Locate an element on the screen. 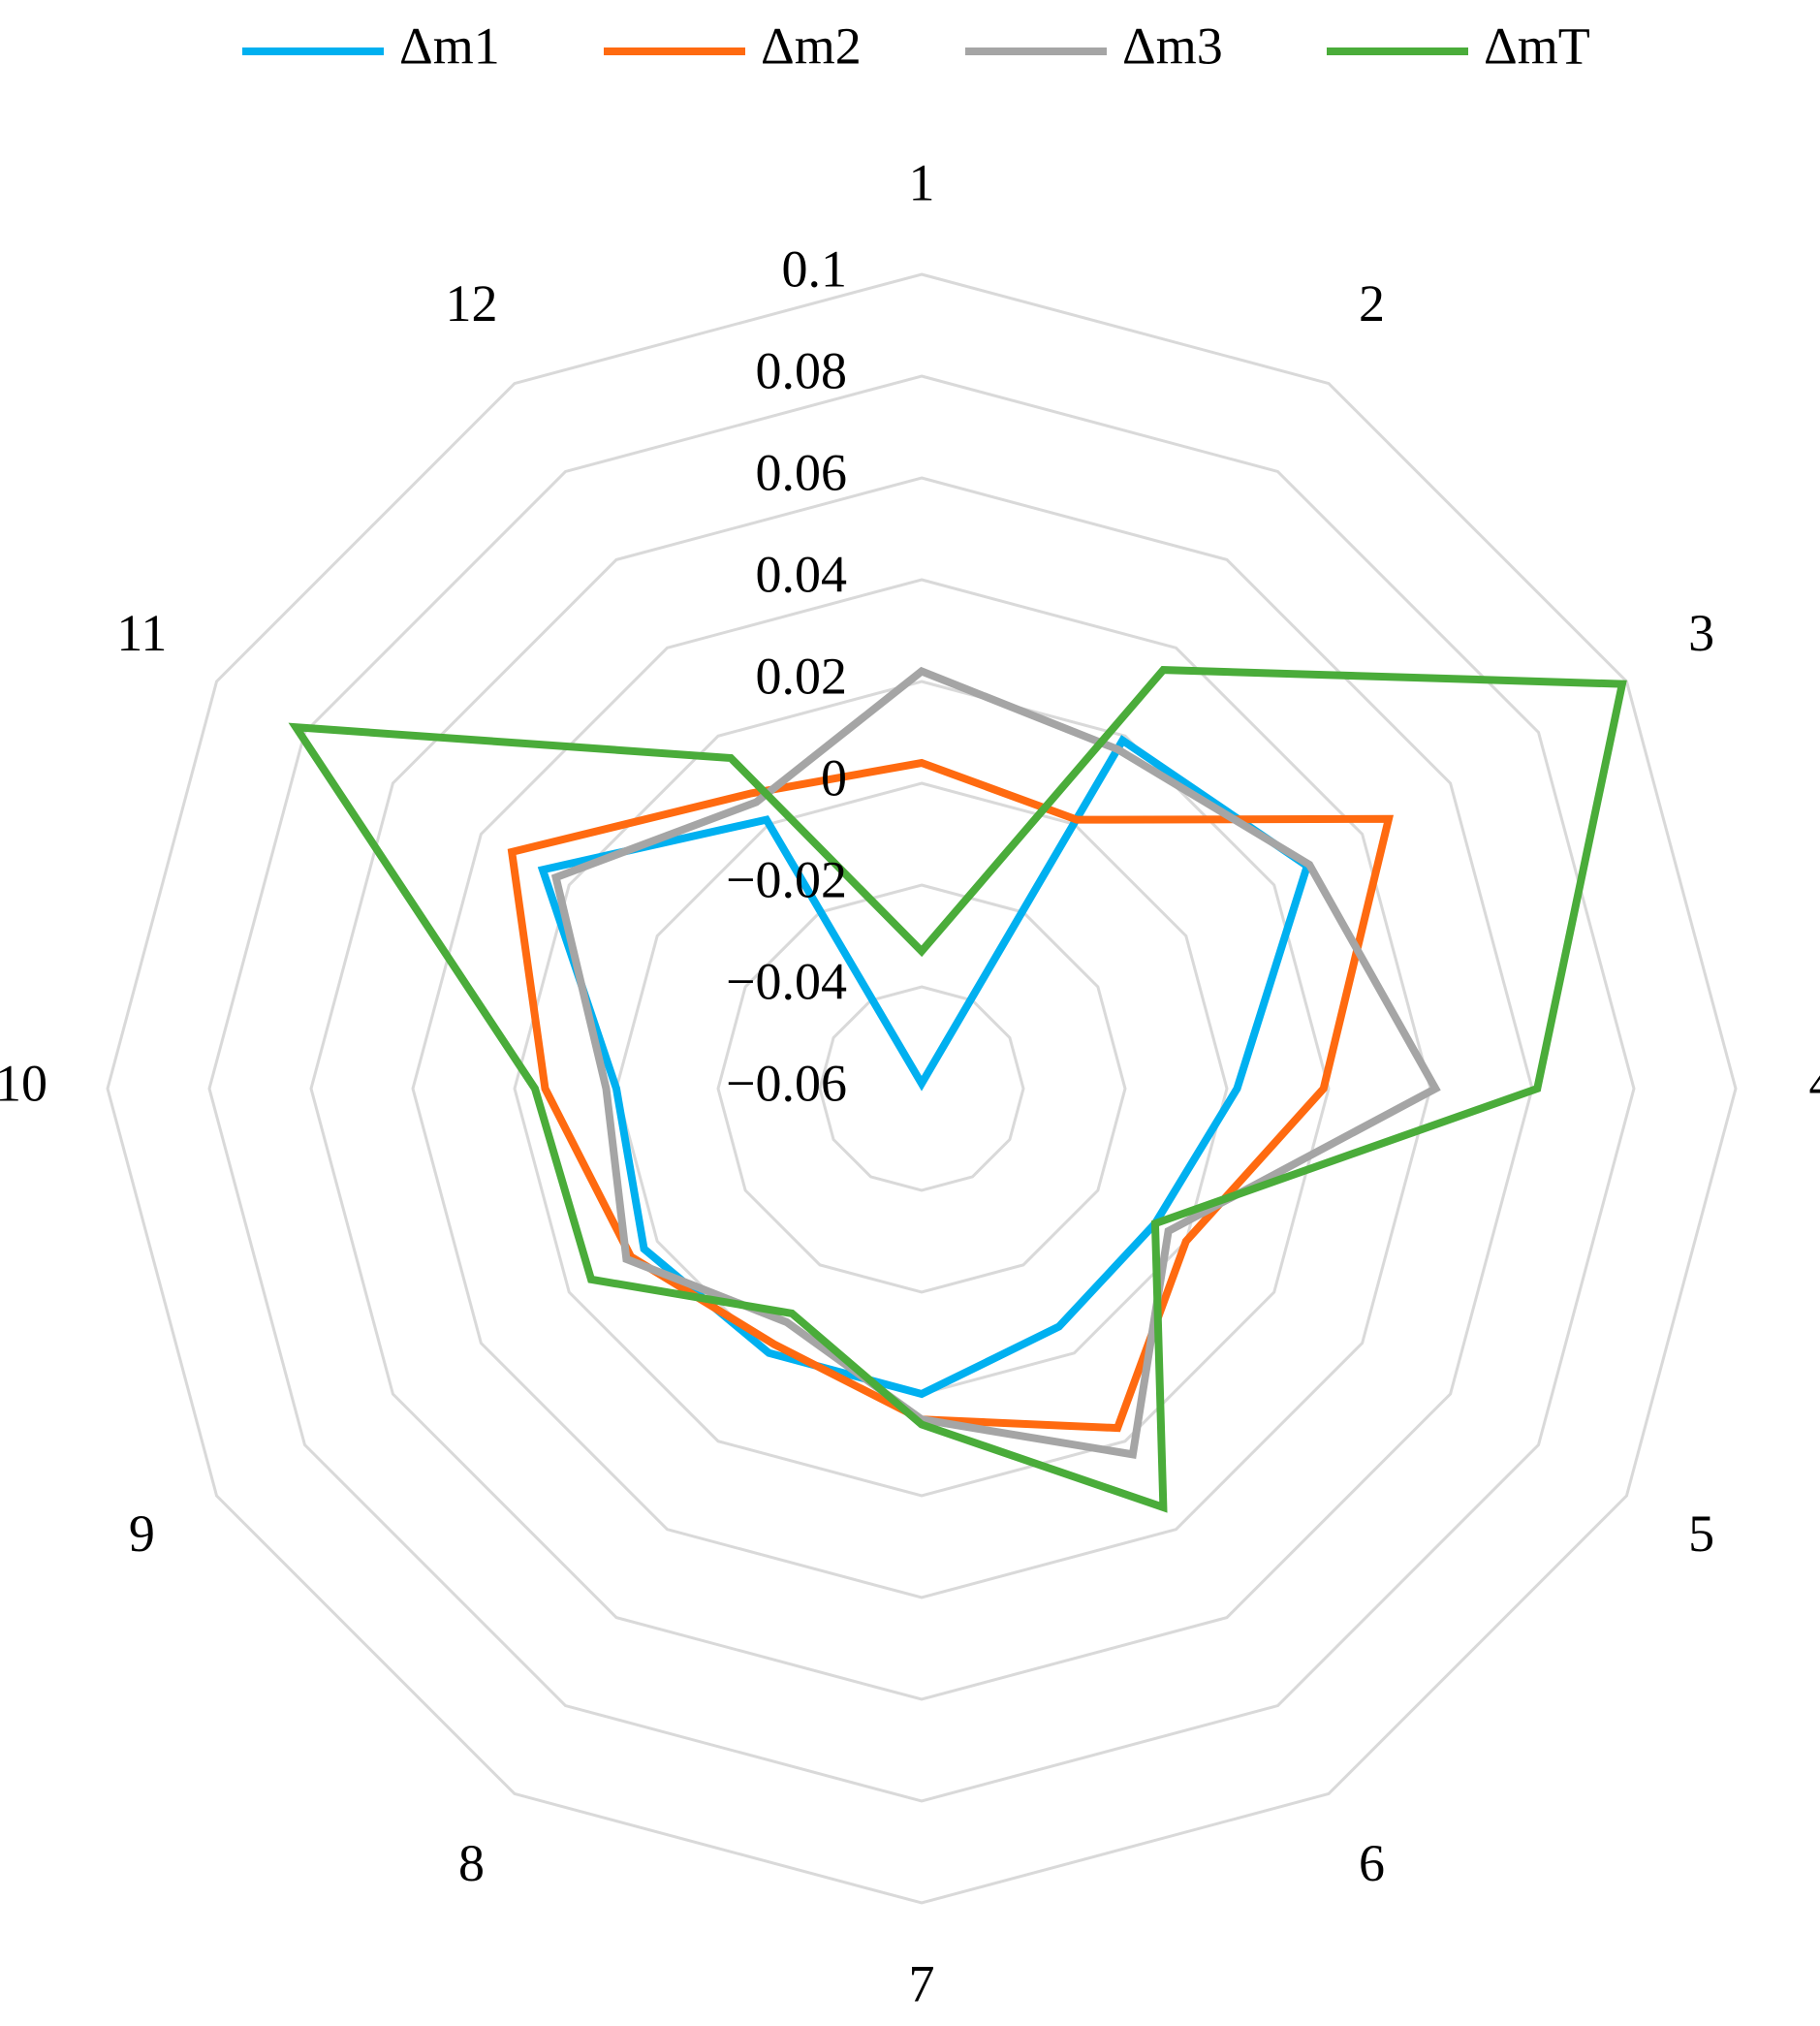 The width and height of the screenshot is (1820, 2026). category-label: 5 is located at coordinates (1701, 1533).